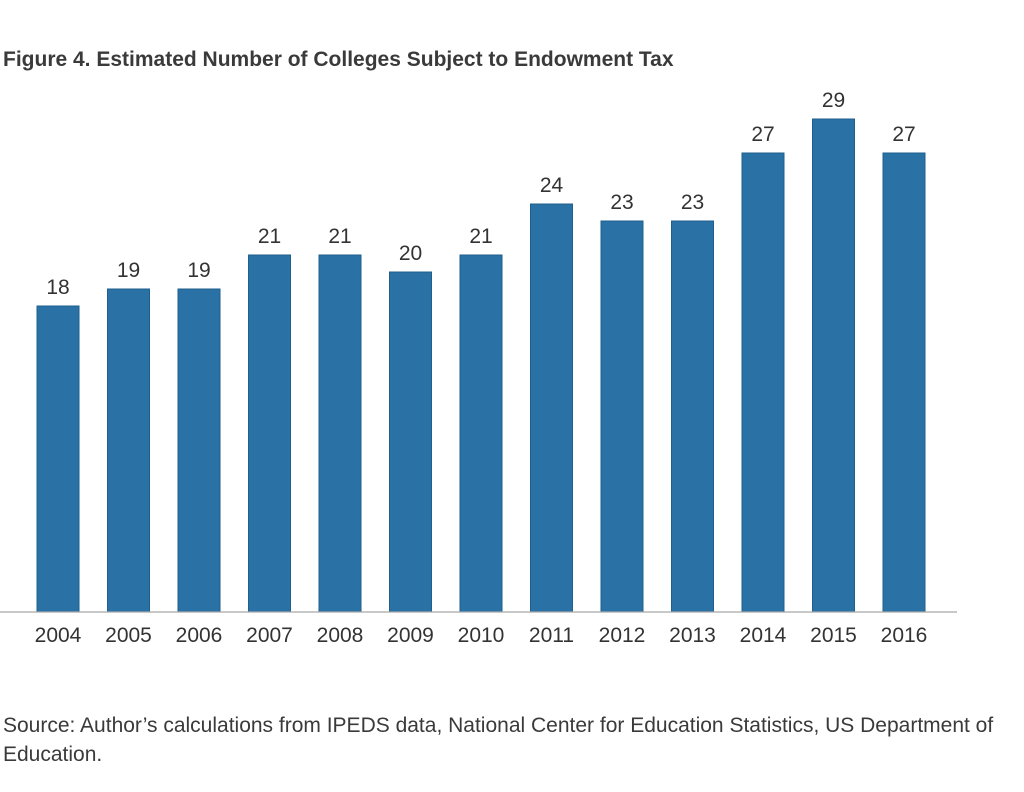 Image resolution: width=1024 pixels, height=792 pixels. I want to click on x-tick-label-2010: 2010, so click(481, 635).